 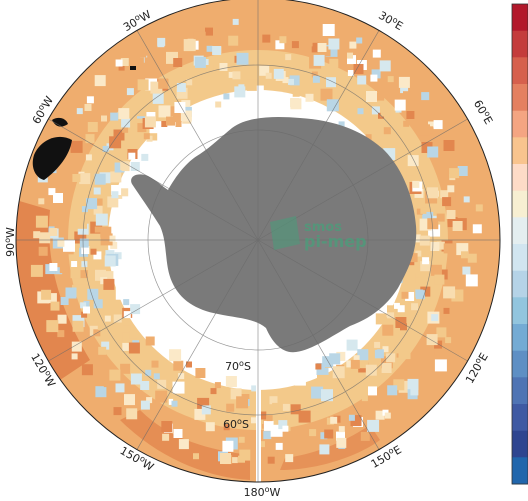 I want to click on lon-label-180w: 180oW, so click(x=262, y=492).